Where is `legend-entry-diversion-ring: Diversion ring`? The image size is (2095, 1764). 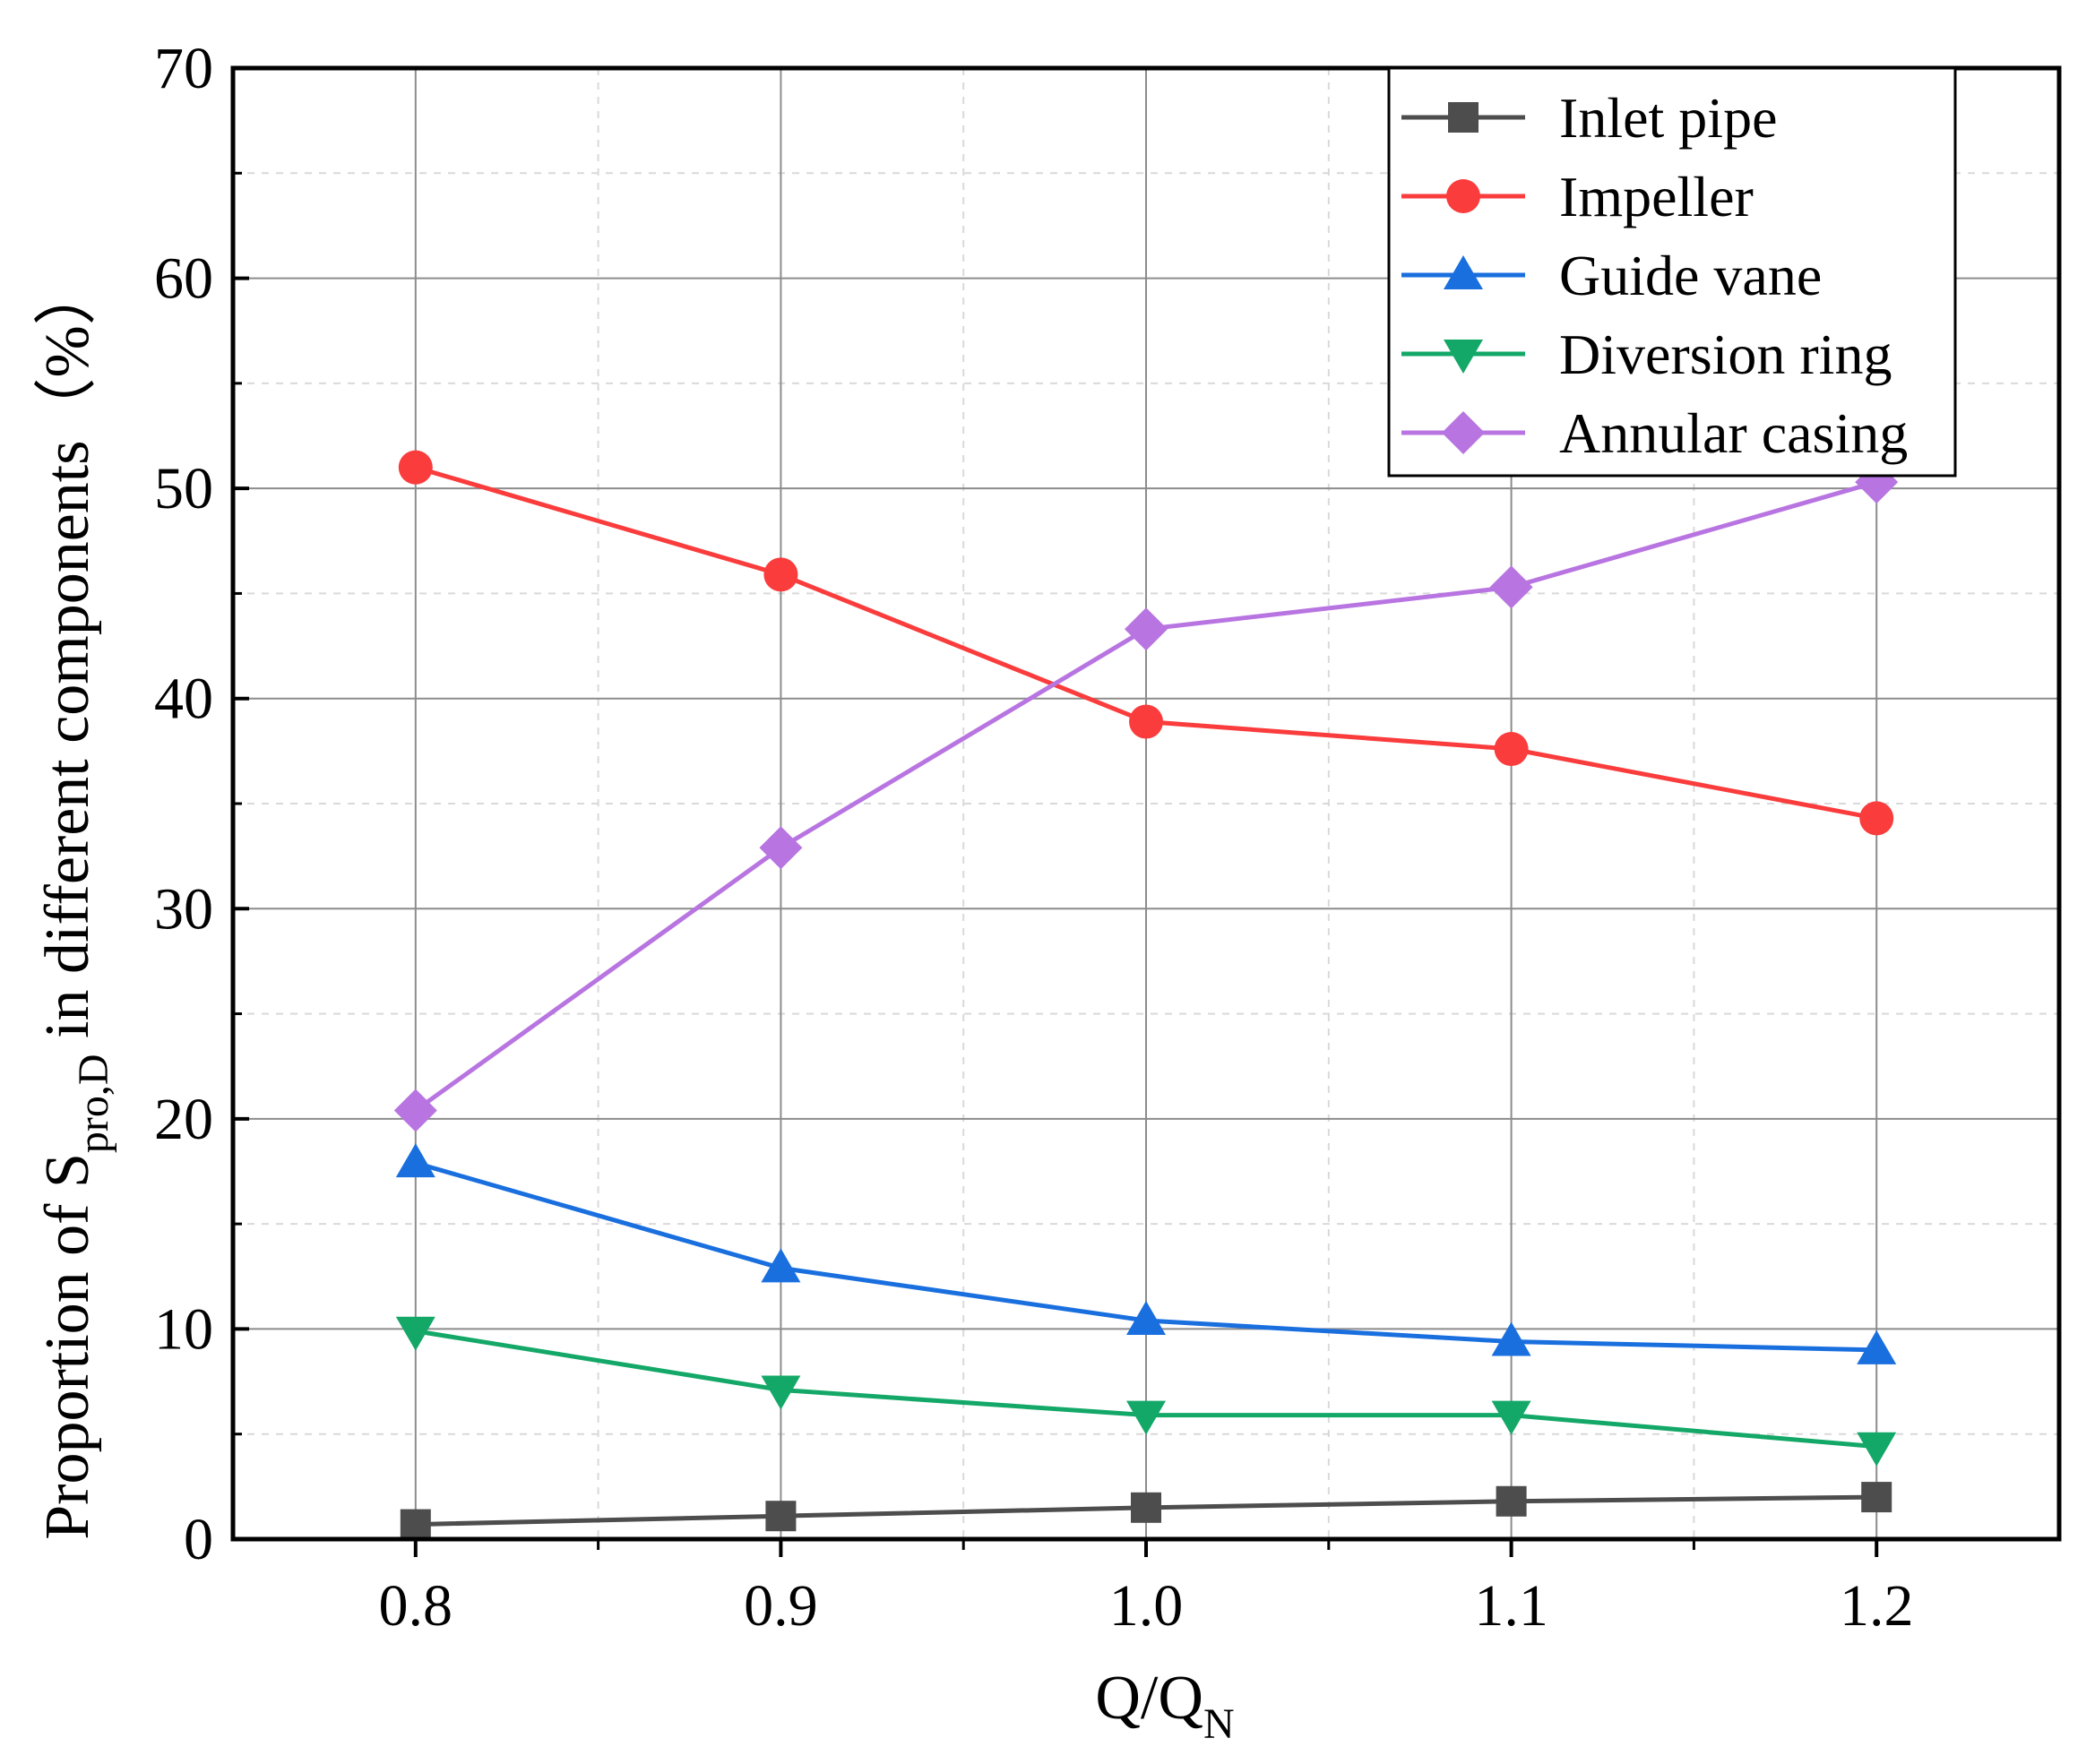 legend-entry-diversion-ring: Diversion ring is located at coordinates (1646, 354).